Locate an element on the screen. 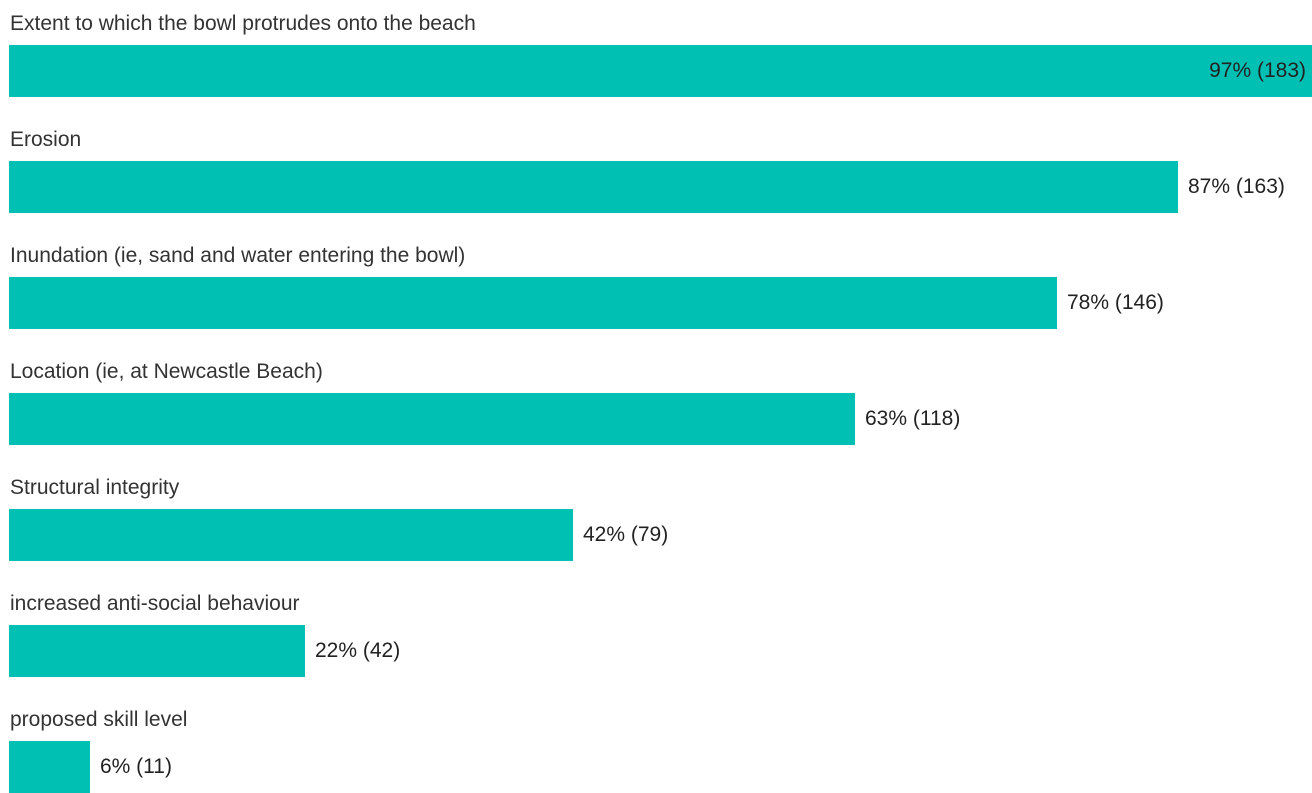 Image resolution: width=1312 pixels, height=793 pixels. category-label: Erosion is located at coordinates (46, 139).